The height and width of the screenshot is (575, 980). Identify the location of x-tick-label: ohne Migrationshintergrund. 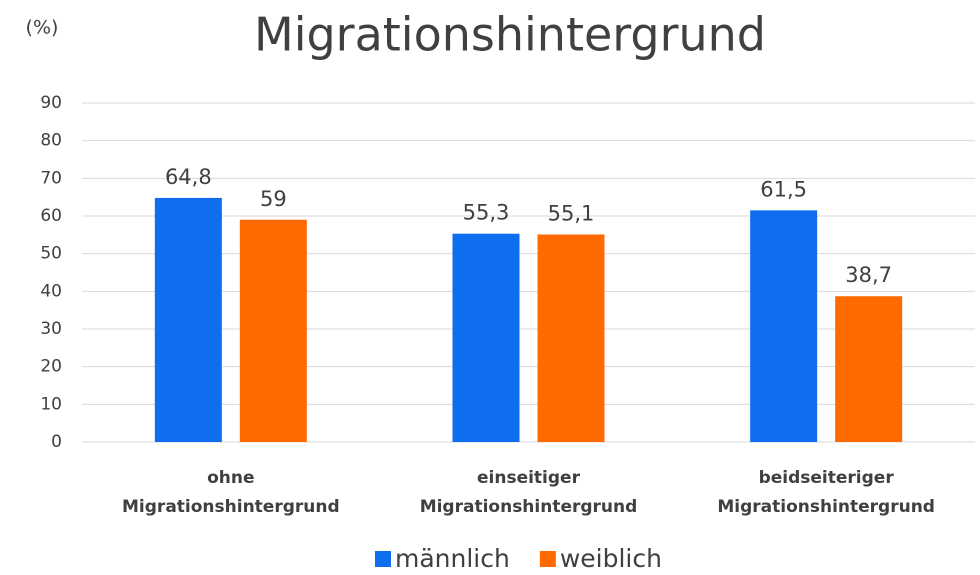
(231, 492).